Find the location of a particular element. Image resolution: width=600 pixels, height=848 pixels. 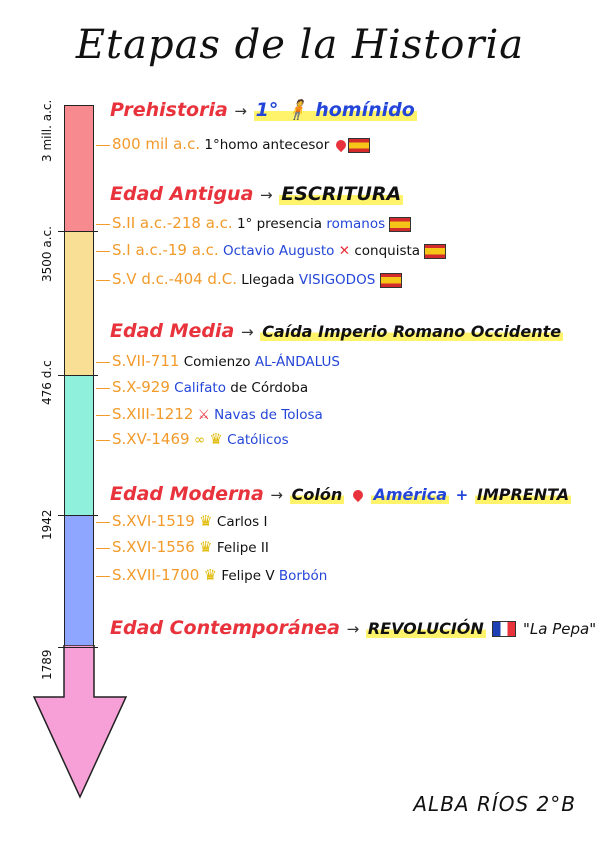

event-text: Comienzo is located at coordinates (217, 362).